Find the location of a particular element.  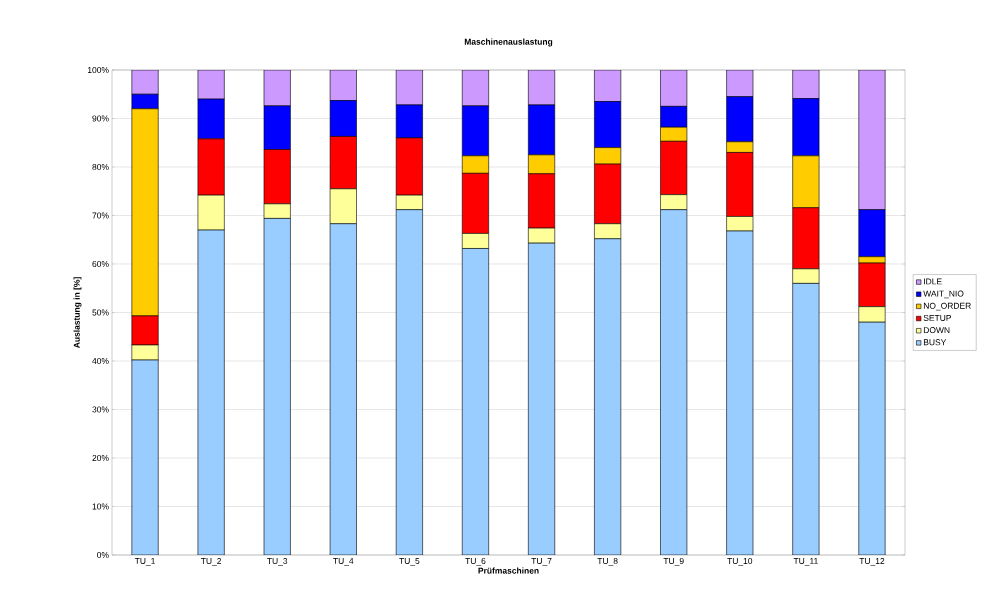

y-tick-label: 70% is located at coordinates (100, 215).